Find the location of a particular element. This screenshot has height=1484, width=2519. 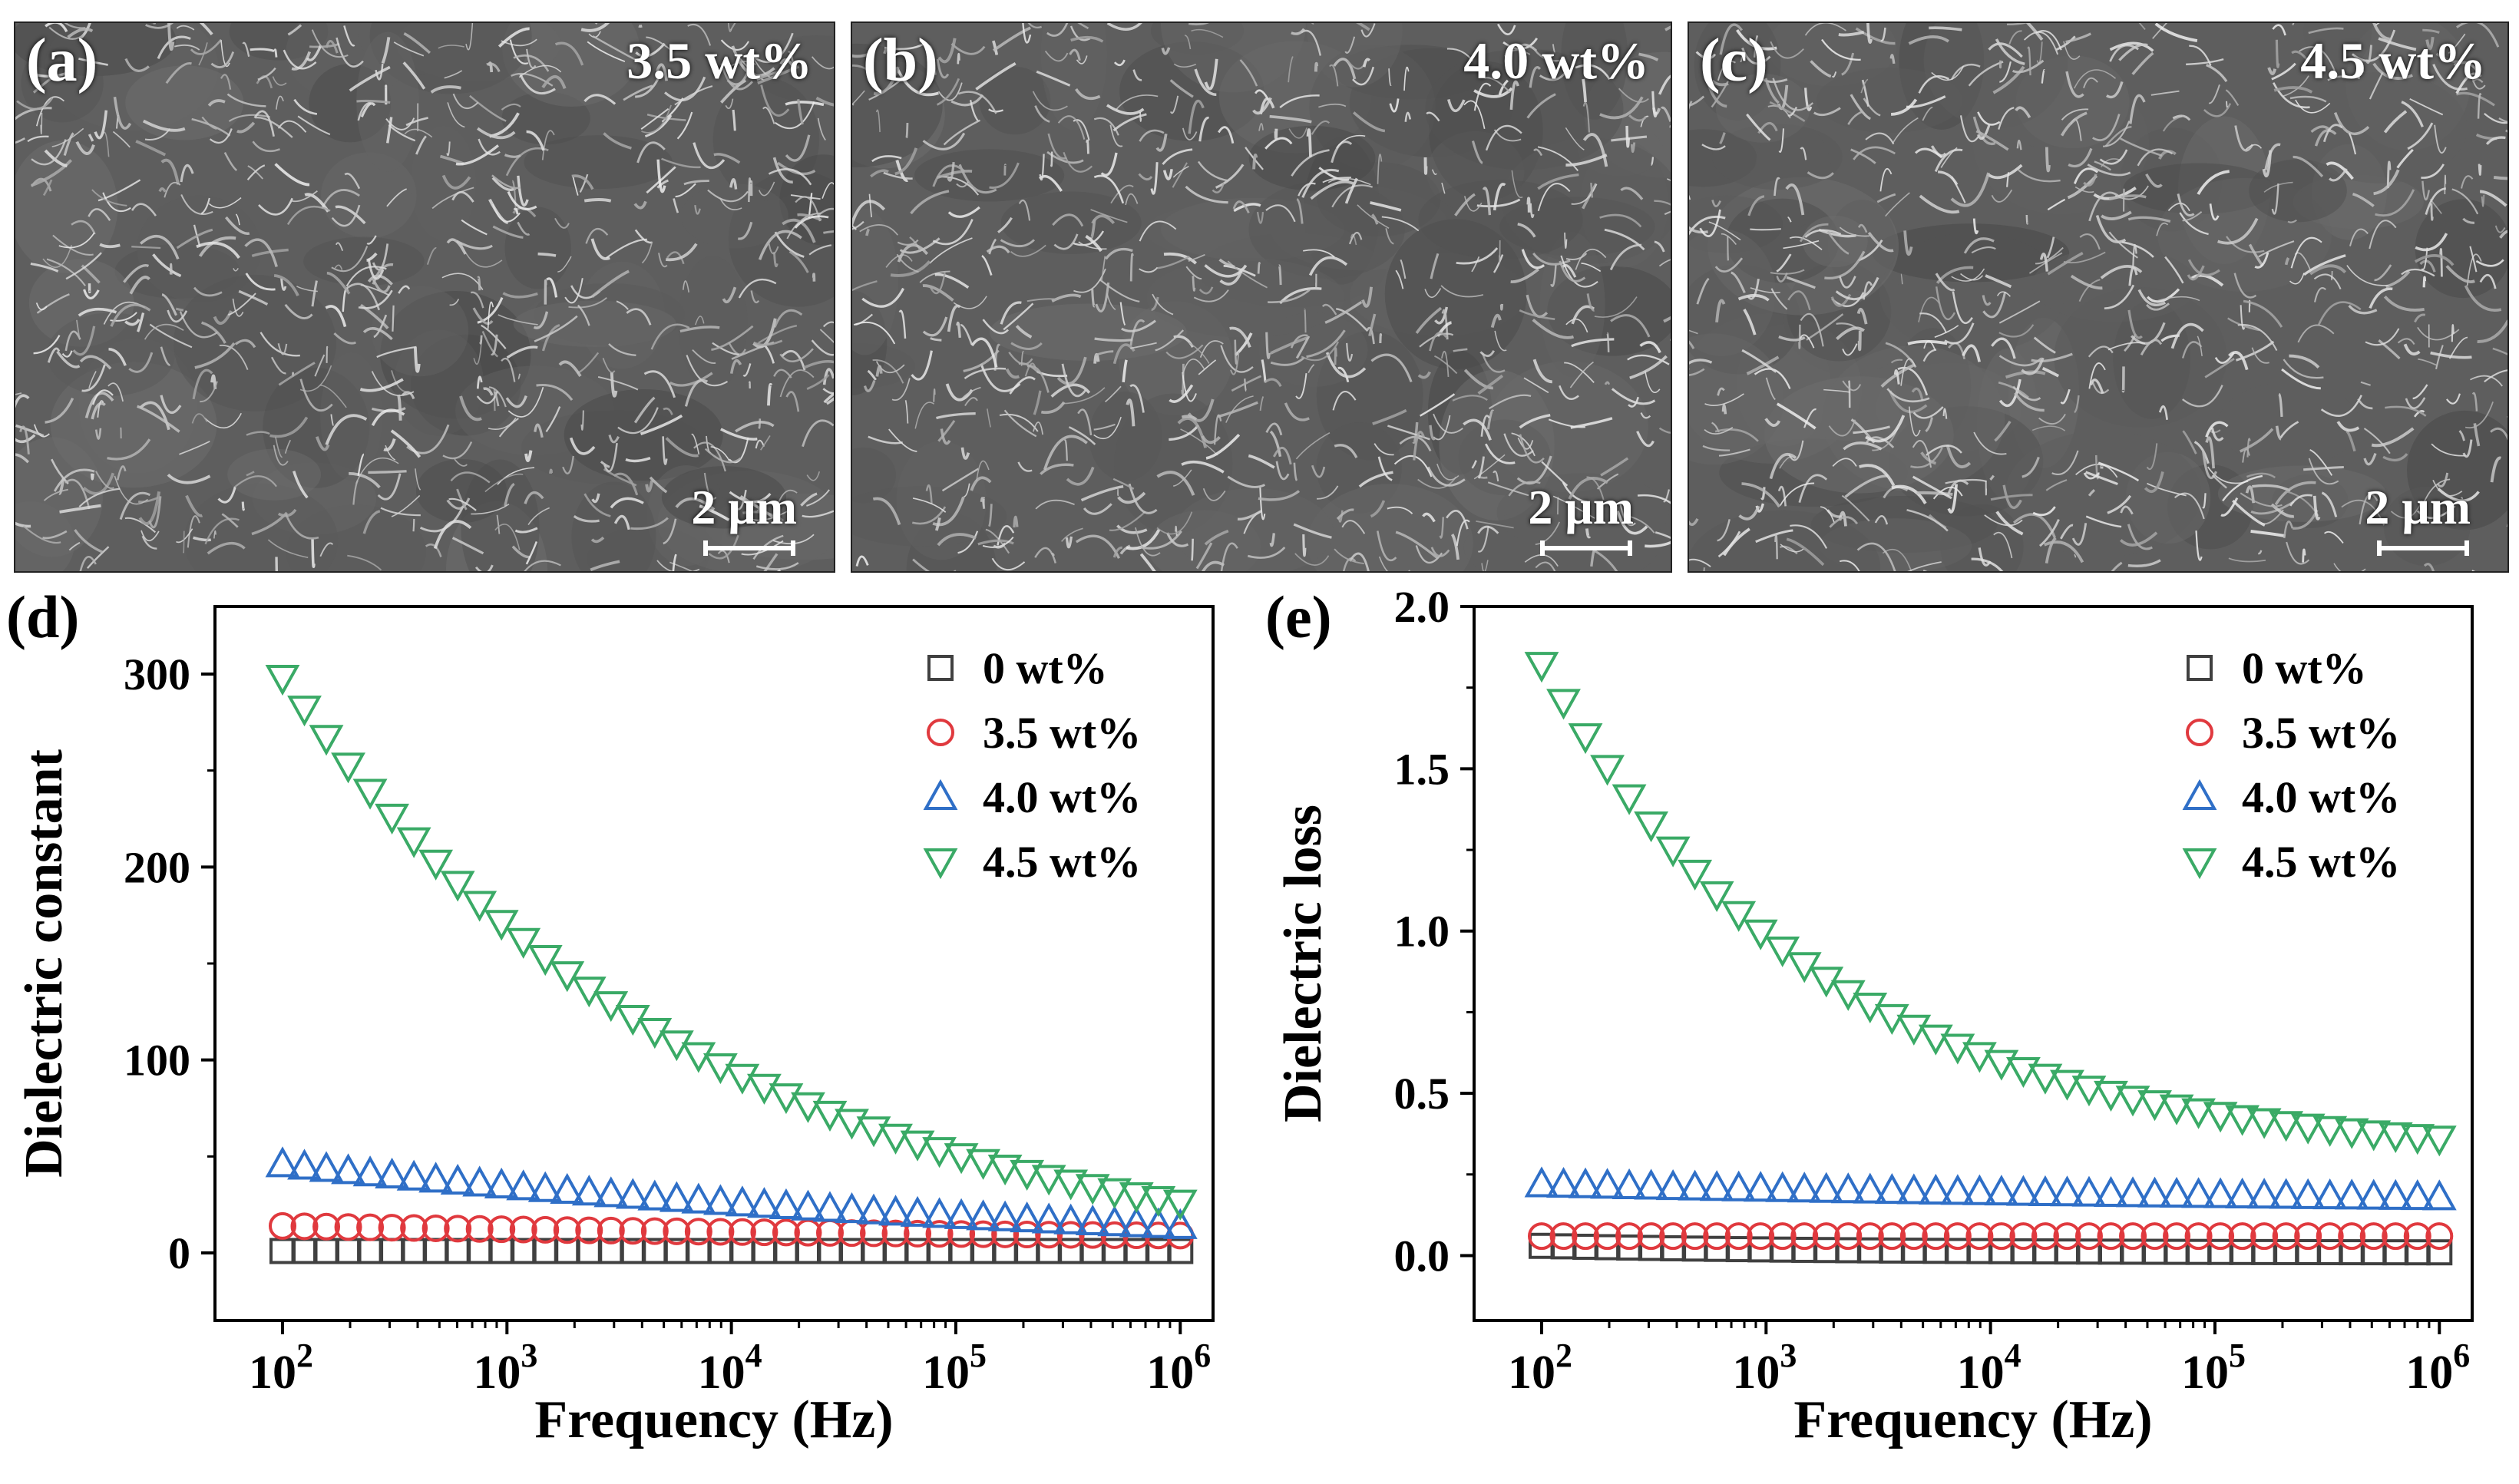

series-0wt is located at coordinates (731, 1251).